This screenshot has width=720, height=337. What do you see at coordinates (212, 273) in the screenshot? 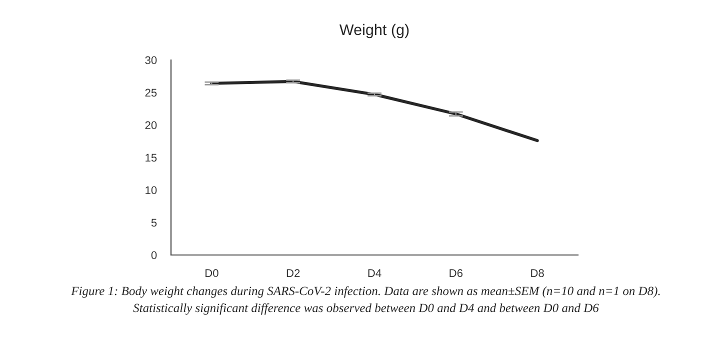
I see `x-tick-label: D0` at bounding box center [212, 273].